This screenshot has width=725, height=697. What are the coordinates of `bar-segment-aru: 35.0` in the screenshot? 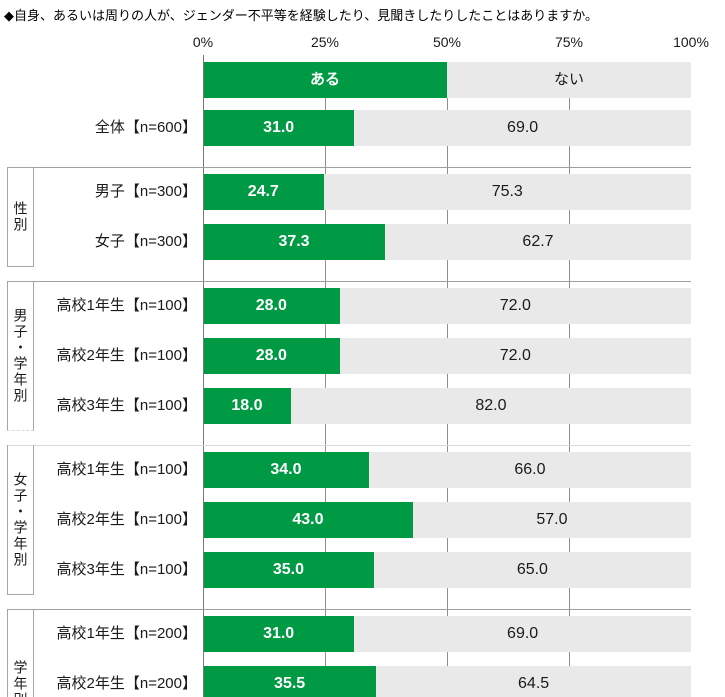 It's located at (288, 570).